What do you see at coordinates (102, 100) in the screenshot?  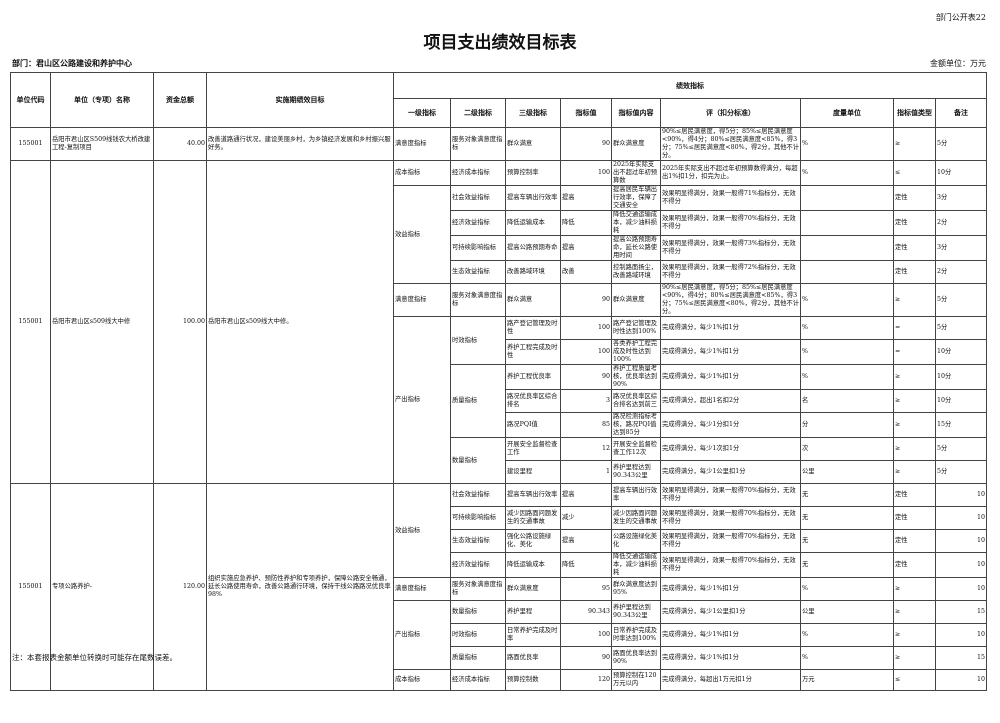 I see `header-name: 单位（专项）名称` at bounding box center [102, 100].